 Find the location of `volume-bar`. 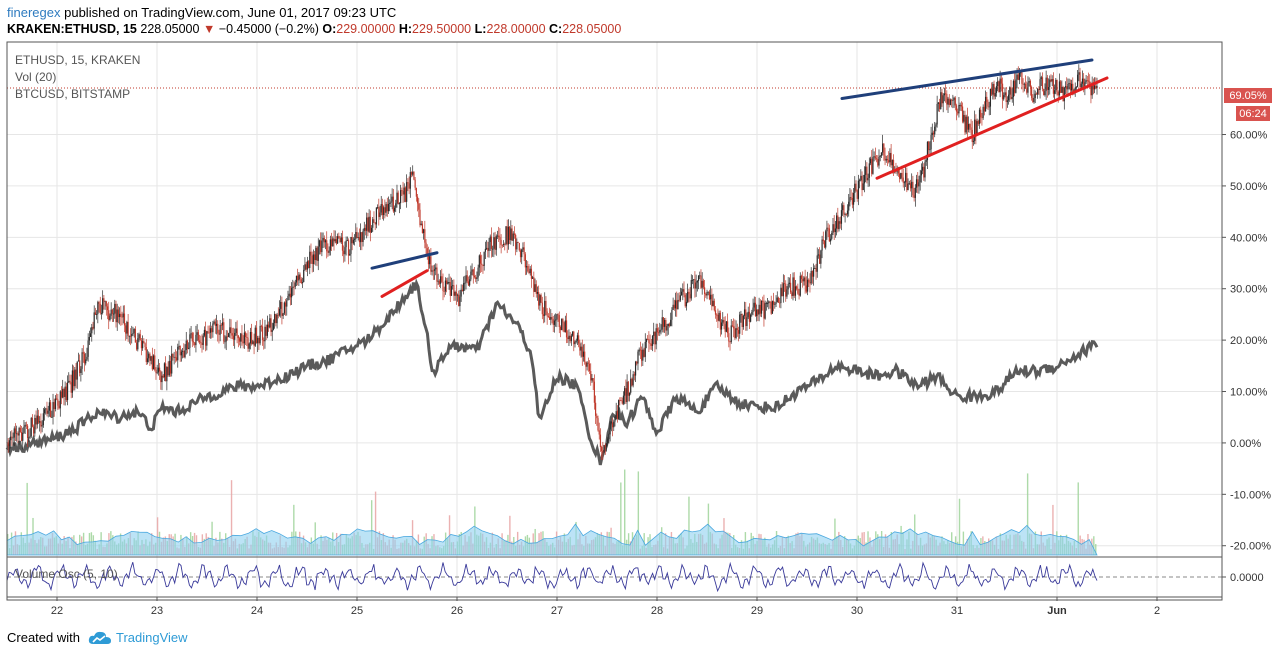

volume-bar is located at coordinates (294, 529).